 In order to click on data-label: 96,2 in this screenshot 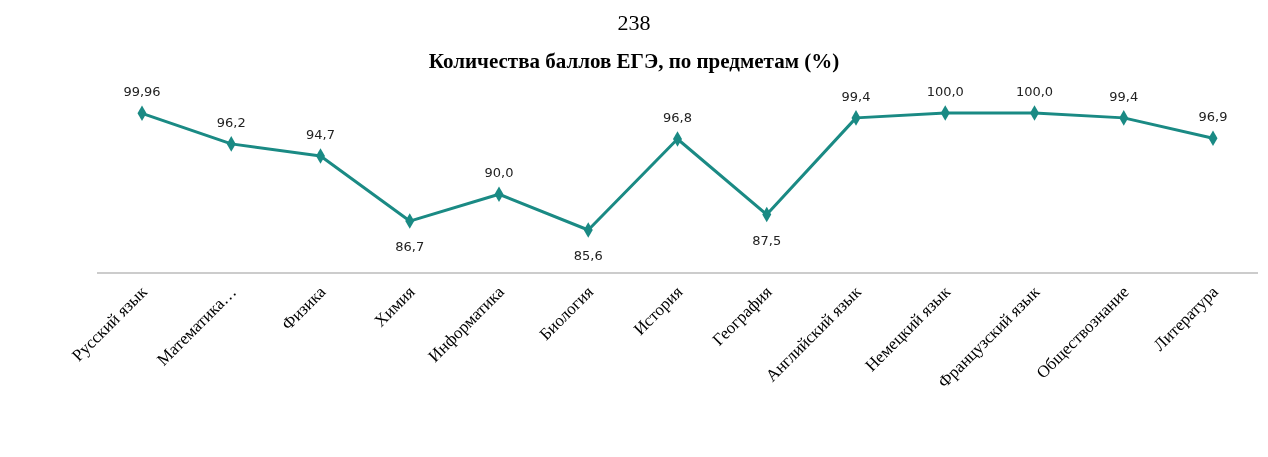, I will do `click(231, 122)`.